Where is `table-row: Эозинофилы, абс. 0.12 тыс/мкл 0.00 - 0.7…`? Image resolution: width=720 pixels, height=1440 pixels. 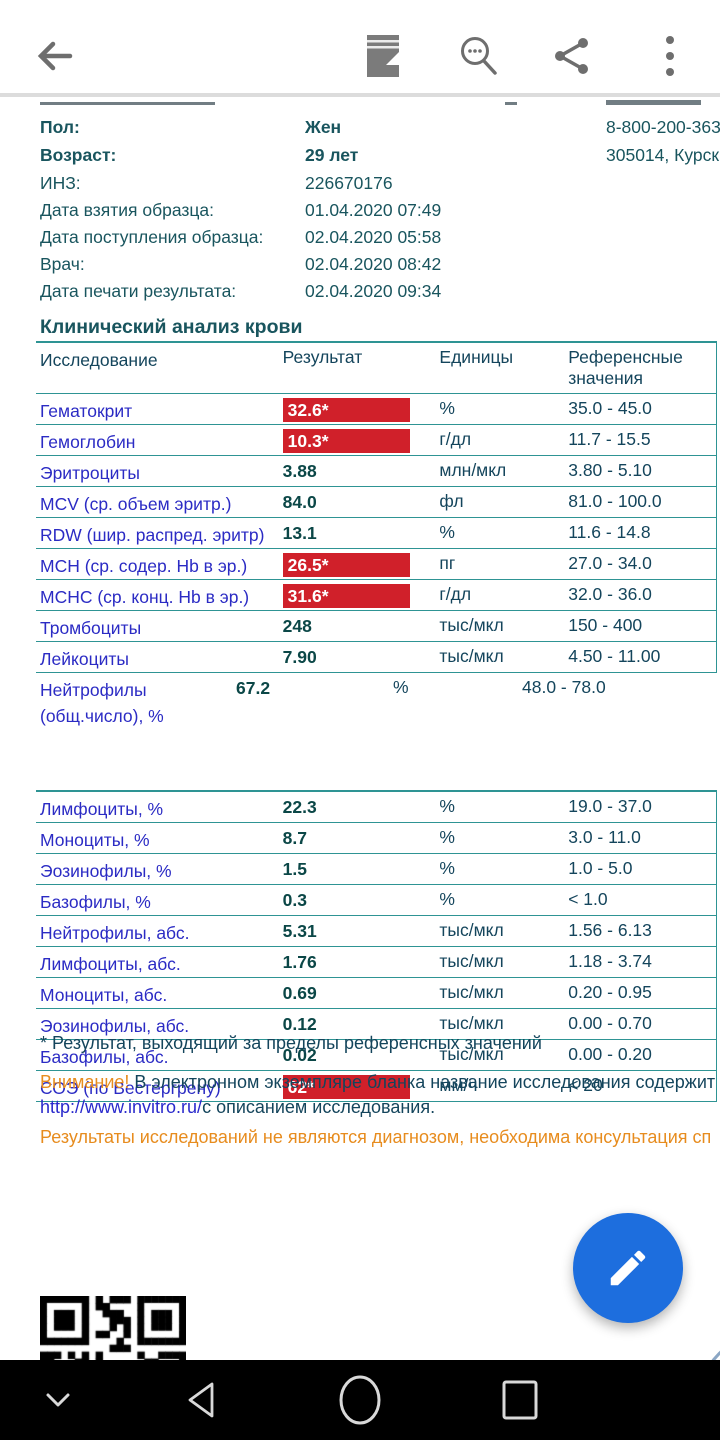 table-row: Эозинофилы, абс. 0.12 тыс/мкл 0.00 - 0.7… is located at coordinates (376, 1024).